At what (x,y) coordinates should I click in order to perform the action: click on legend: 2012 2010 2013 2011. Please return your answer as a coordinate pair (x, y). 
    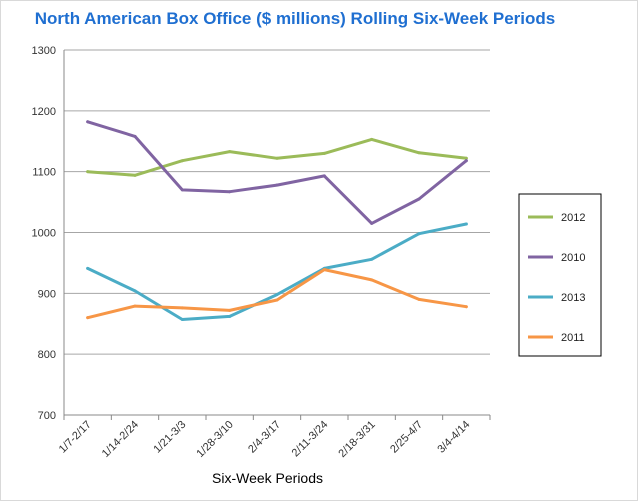
    Looking at the image, I should click on (560, 275).